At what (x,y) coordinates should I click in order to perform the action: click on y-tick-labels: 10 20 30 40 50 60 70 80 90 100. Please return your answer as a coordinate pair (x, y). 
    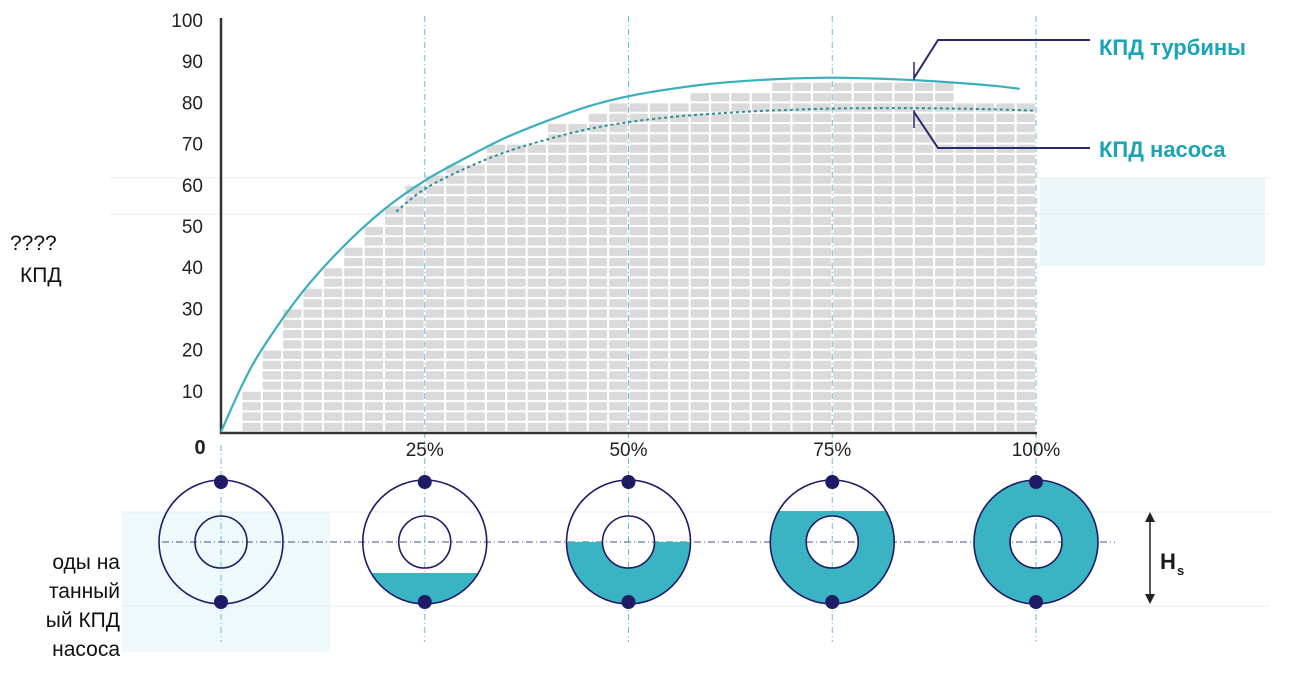
    Looking at the image, I should click on (187, 207).